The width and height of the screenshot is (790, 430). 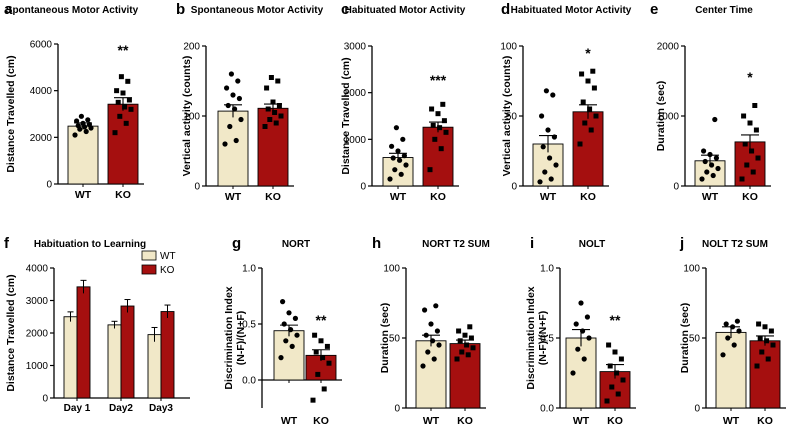 What do you see at coordinates (398, 197) in the screenshot?
I see `panel-c-category-label: WT` at bounding box center [398, 197].